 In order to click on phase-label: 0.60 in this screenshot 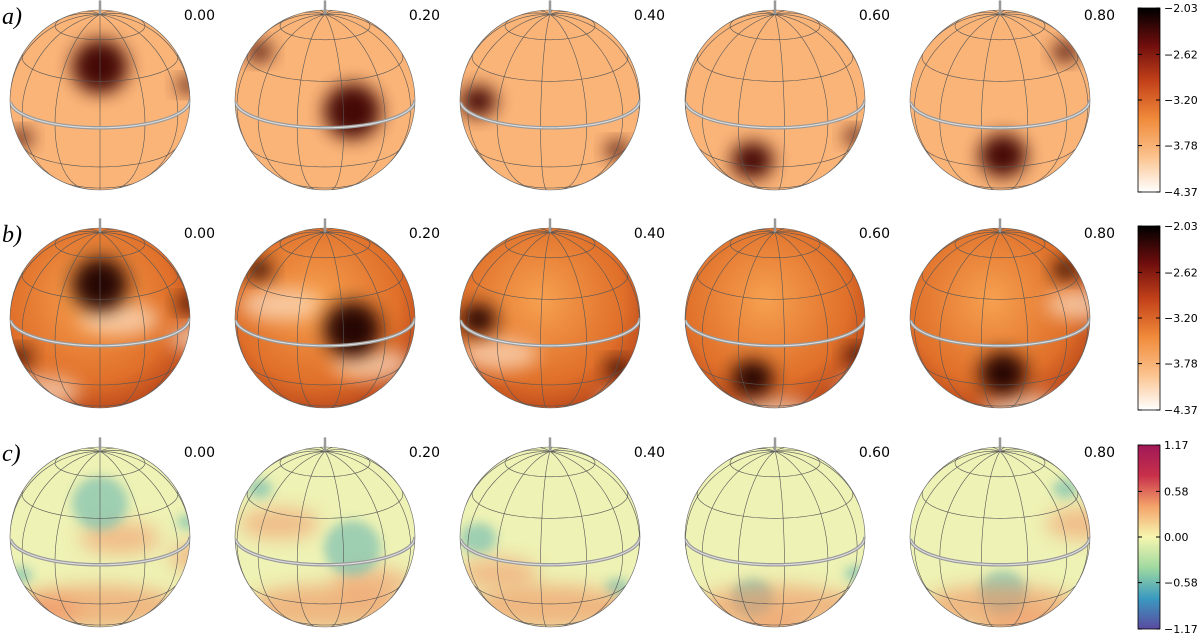, I will do `click(874, 16)`.